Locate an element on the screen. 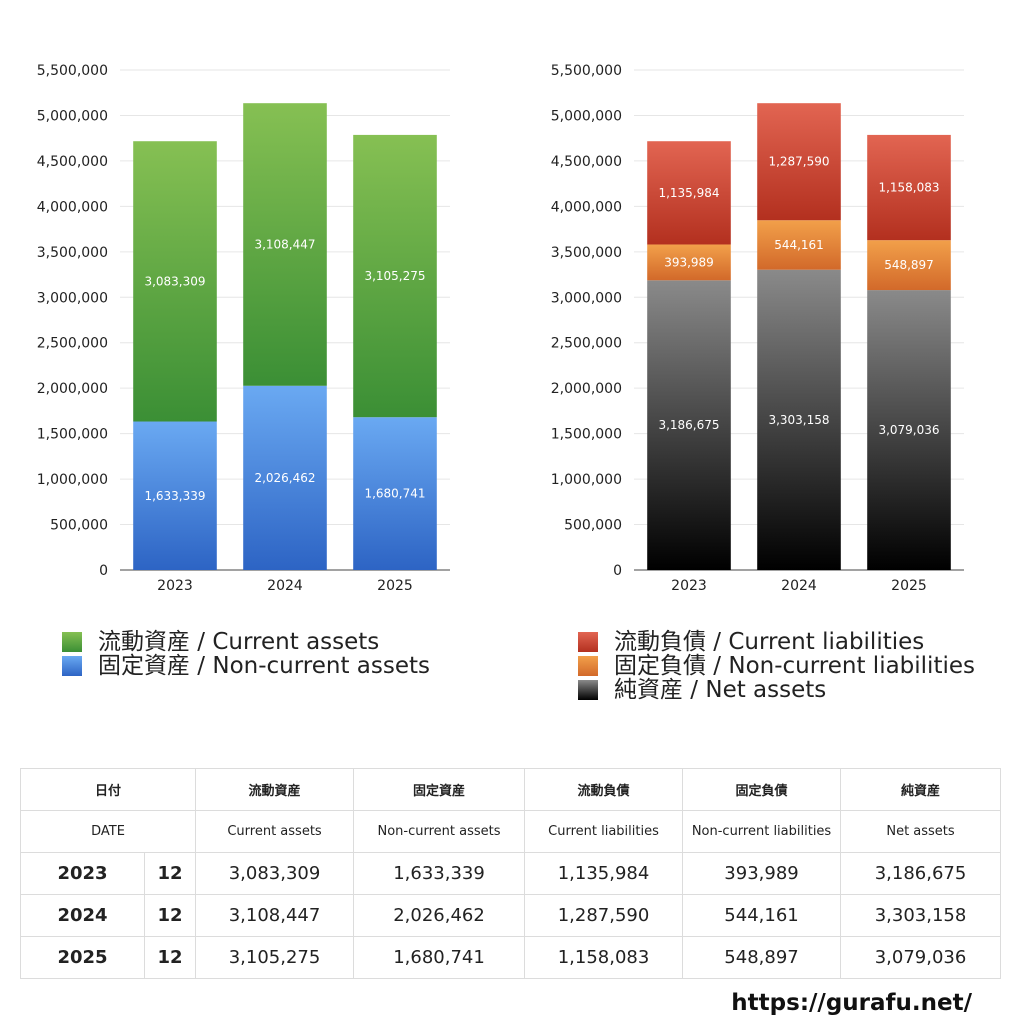 This screenshot has height=1024, width=1024. legend-label-net-assets: 純資産 / Net assets is located at coordinates (720, 690).